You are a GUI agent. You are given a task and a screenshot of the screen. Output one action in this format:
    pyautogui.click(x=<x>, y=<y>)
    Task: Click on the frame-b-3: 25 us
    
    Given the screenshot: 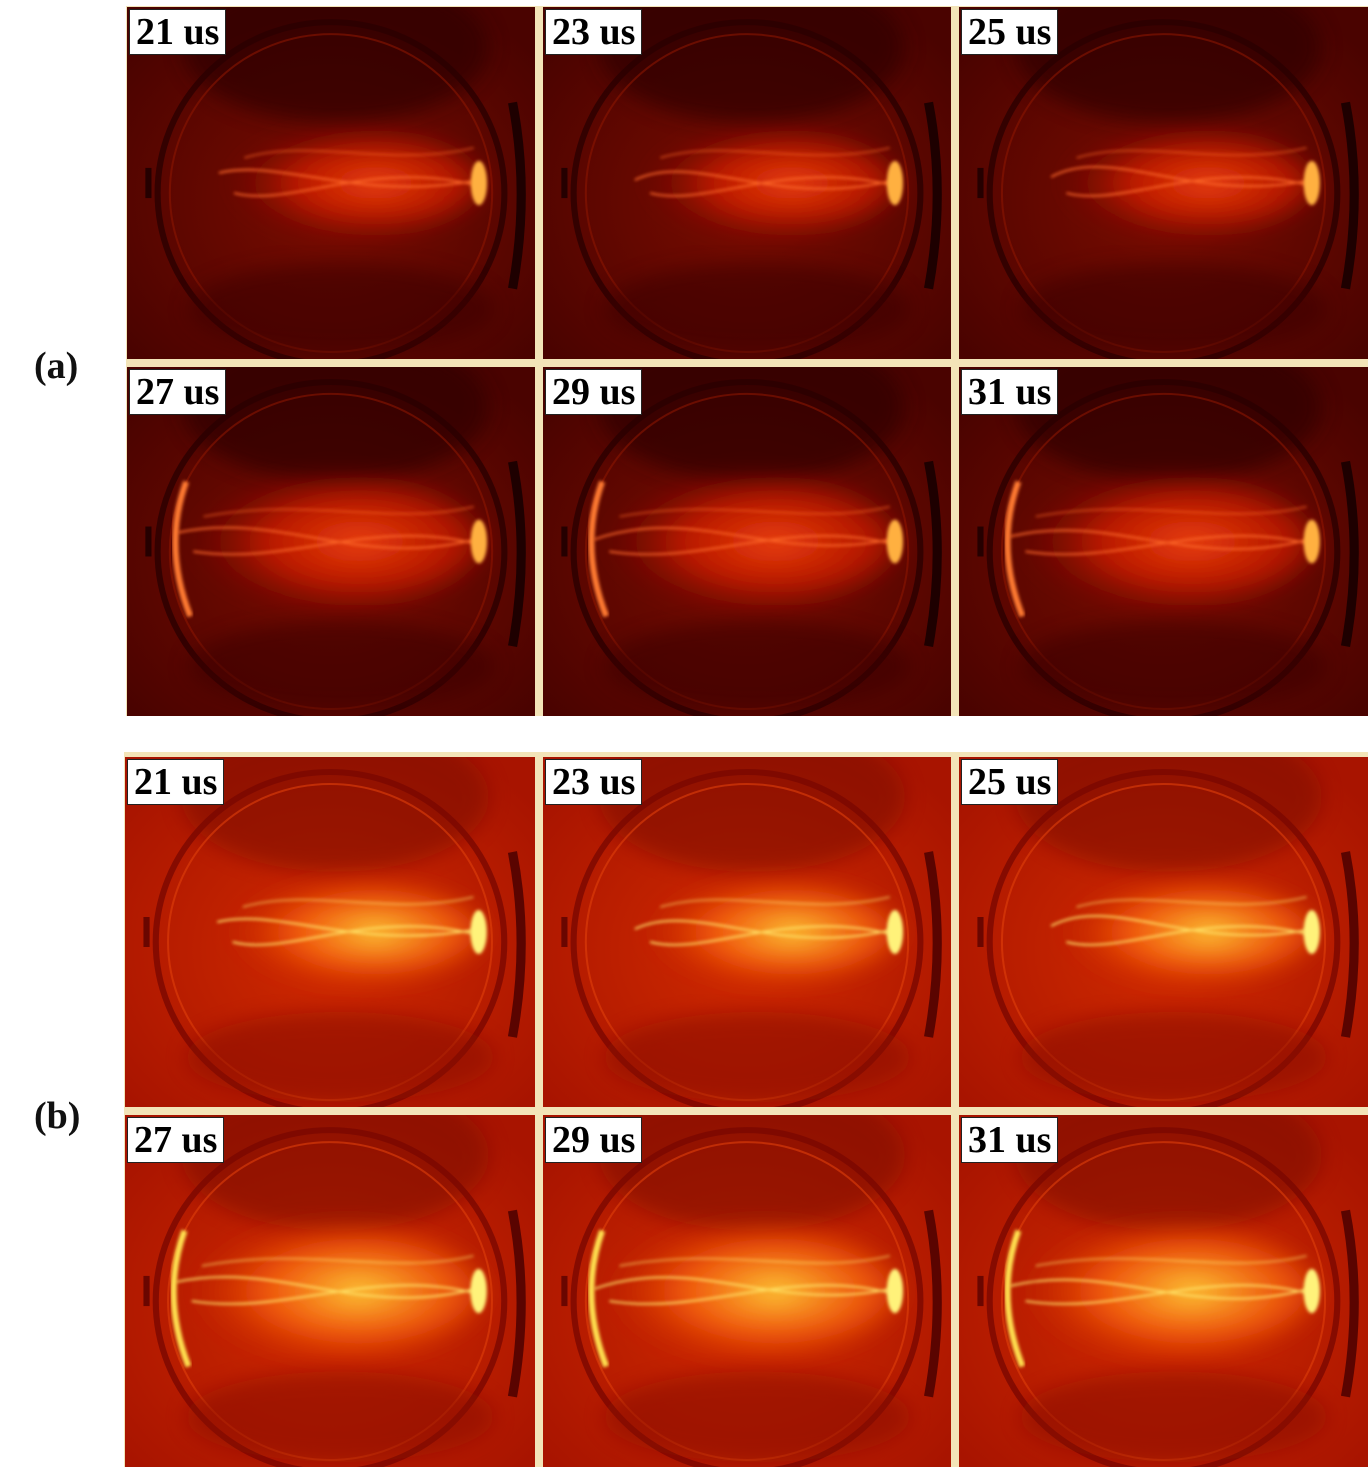 What is the action you would take?
    pyautogui.click(x=1163, y=932)
    